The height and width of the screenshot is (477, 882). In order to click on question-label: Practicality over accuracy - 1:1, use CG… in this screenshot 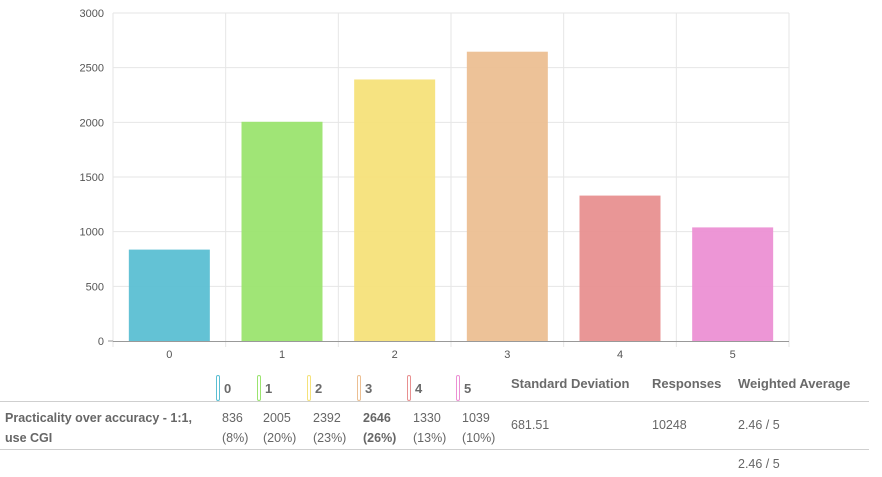, I will do `click(98, 428)`.